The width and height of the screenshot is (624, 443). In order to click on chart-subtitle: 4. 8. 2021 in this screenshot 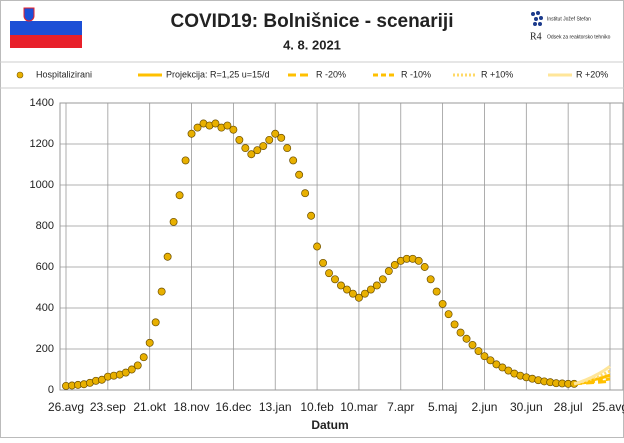, I will do `click(312, 44)`.